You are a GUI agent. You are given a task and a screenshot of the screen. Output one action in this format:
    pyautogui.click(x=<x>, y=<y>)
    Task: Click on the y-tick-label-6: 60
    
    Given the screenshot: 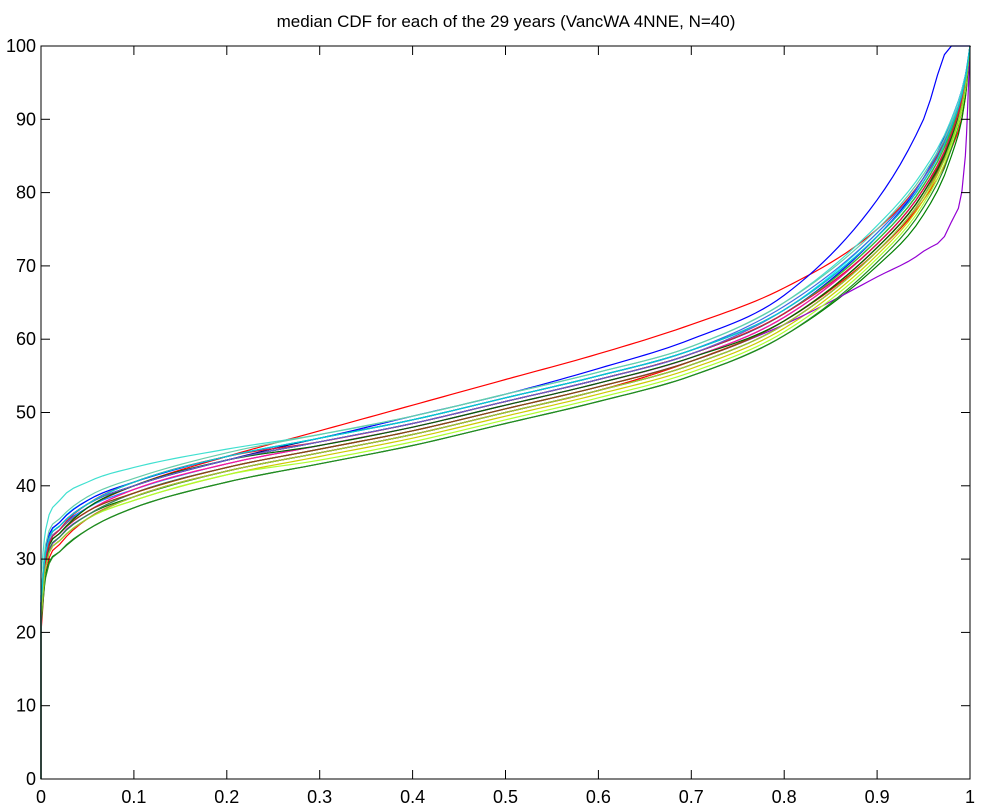 What is the action you would take?
    pyautogui.click(x=26, y=339)
    